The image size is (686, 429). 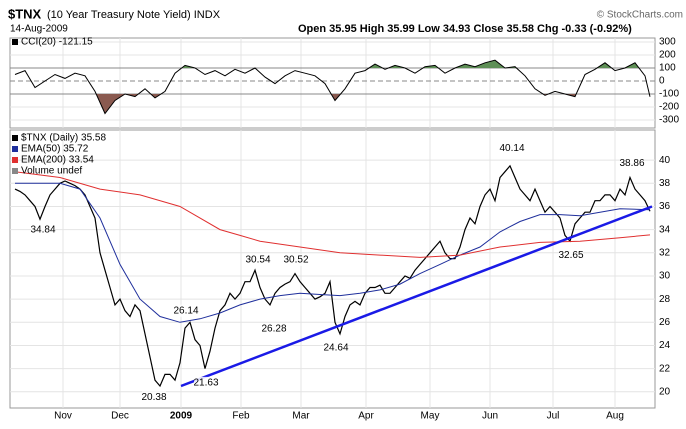 I want to click on y2-tick-label: -100, so click(x=669, y=94).